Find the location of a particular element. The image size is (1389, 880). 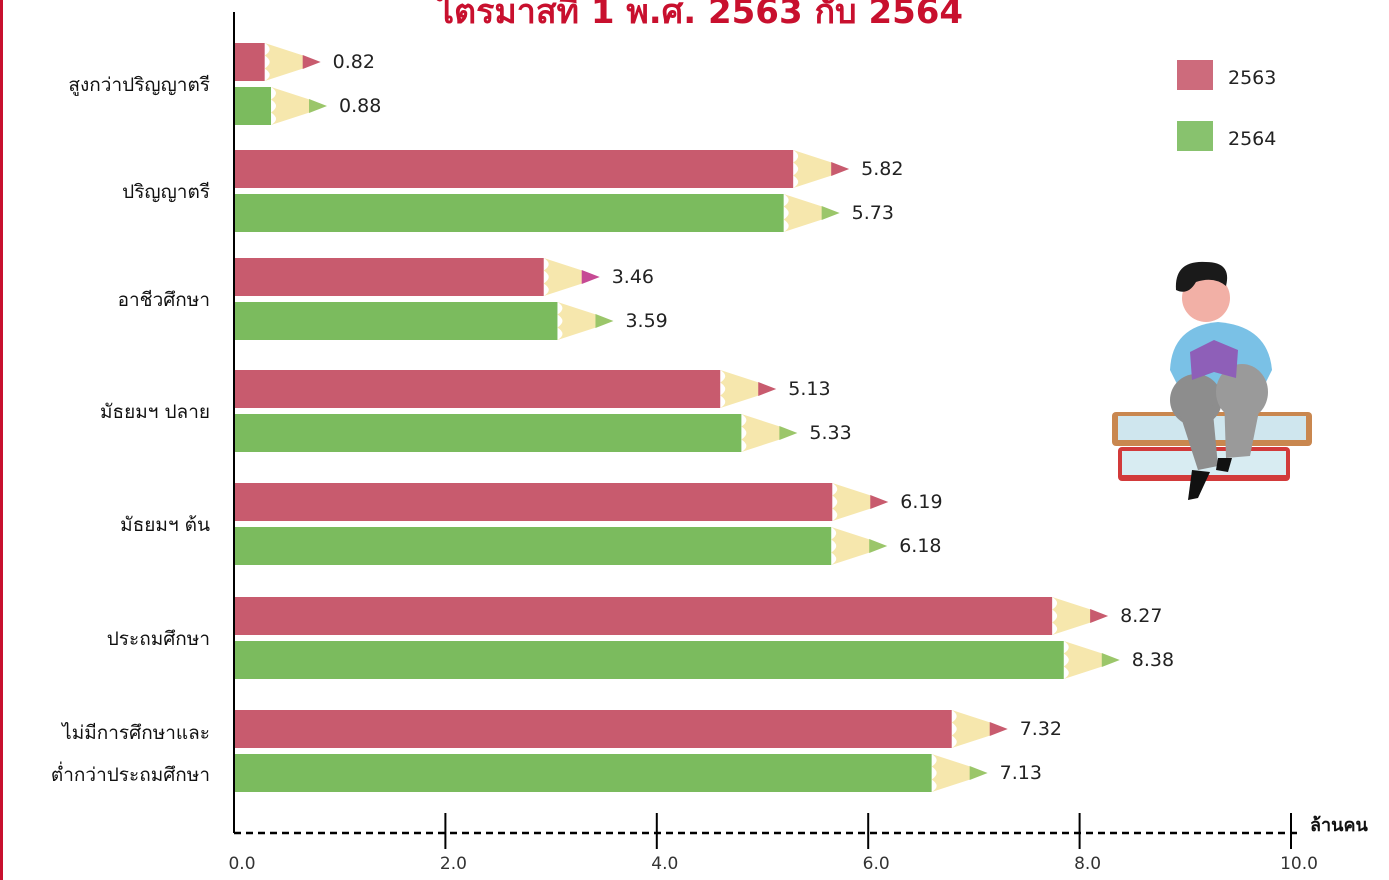

bar-2563-4: 6.19 is located at coordinates (588, 502).